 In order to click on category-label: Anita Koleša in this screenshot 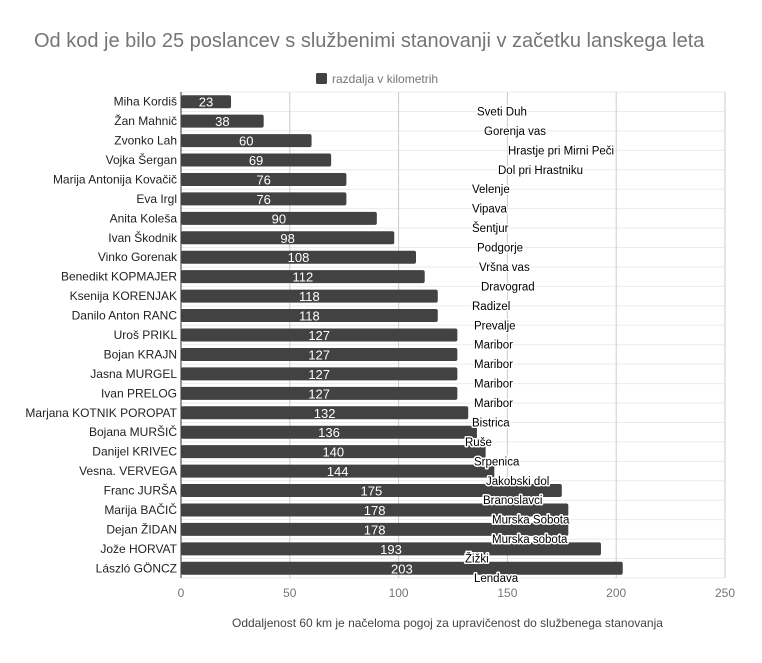, I will do `click(144, 218)`.